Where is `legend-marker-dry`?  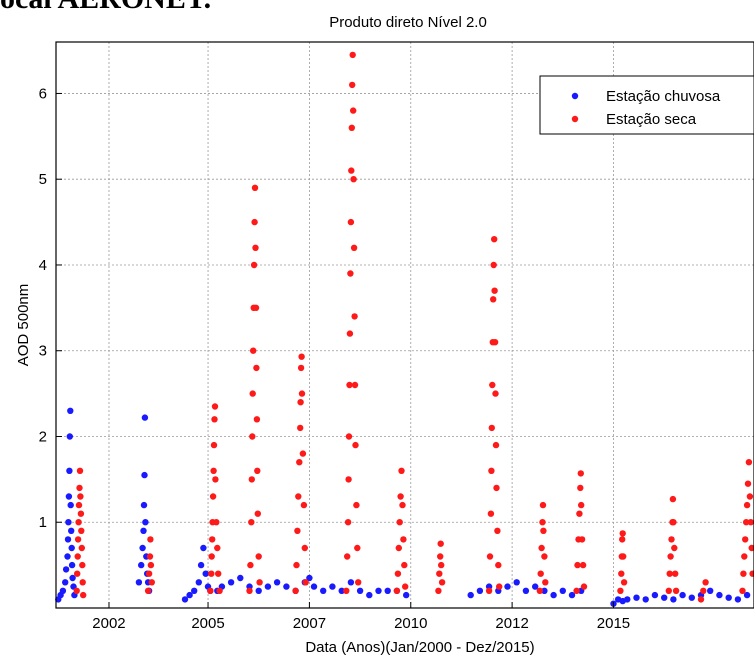
legend-marker-dry is located at coordinates (575, 119).